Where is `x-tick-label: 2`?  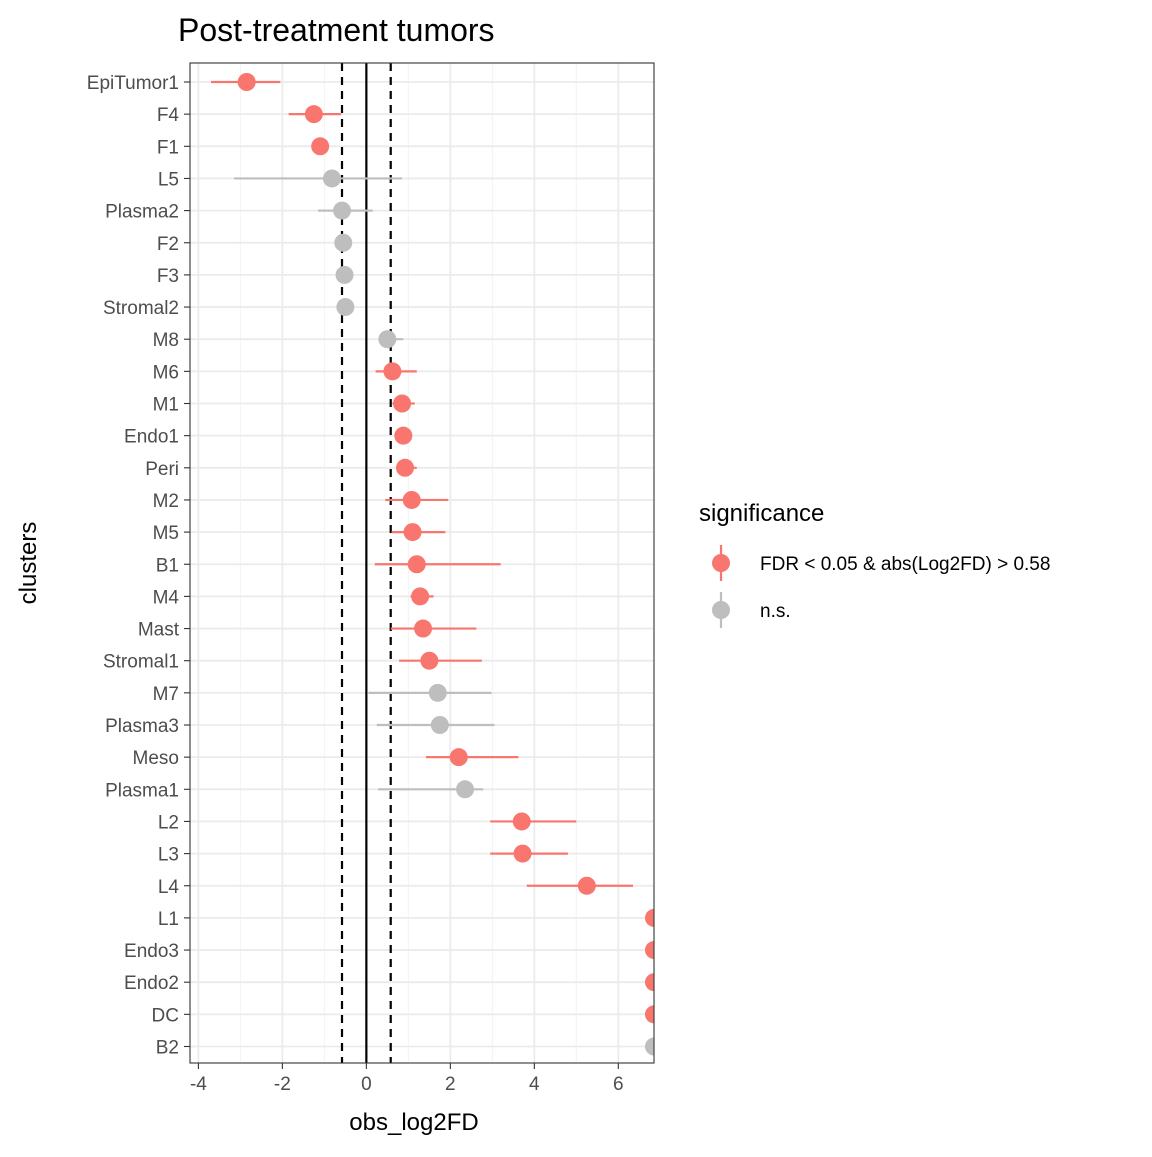 x-tick-label: 2 is located at coordinates (450, 1084).